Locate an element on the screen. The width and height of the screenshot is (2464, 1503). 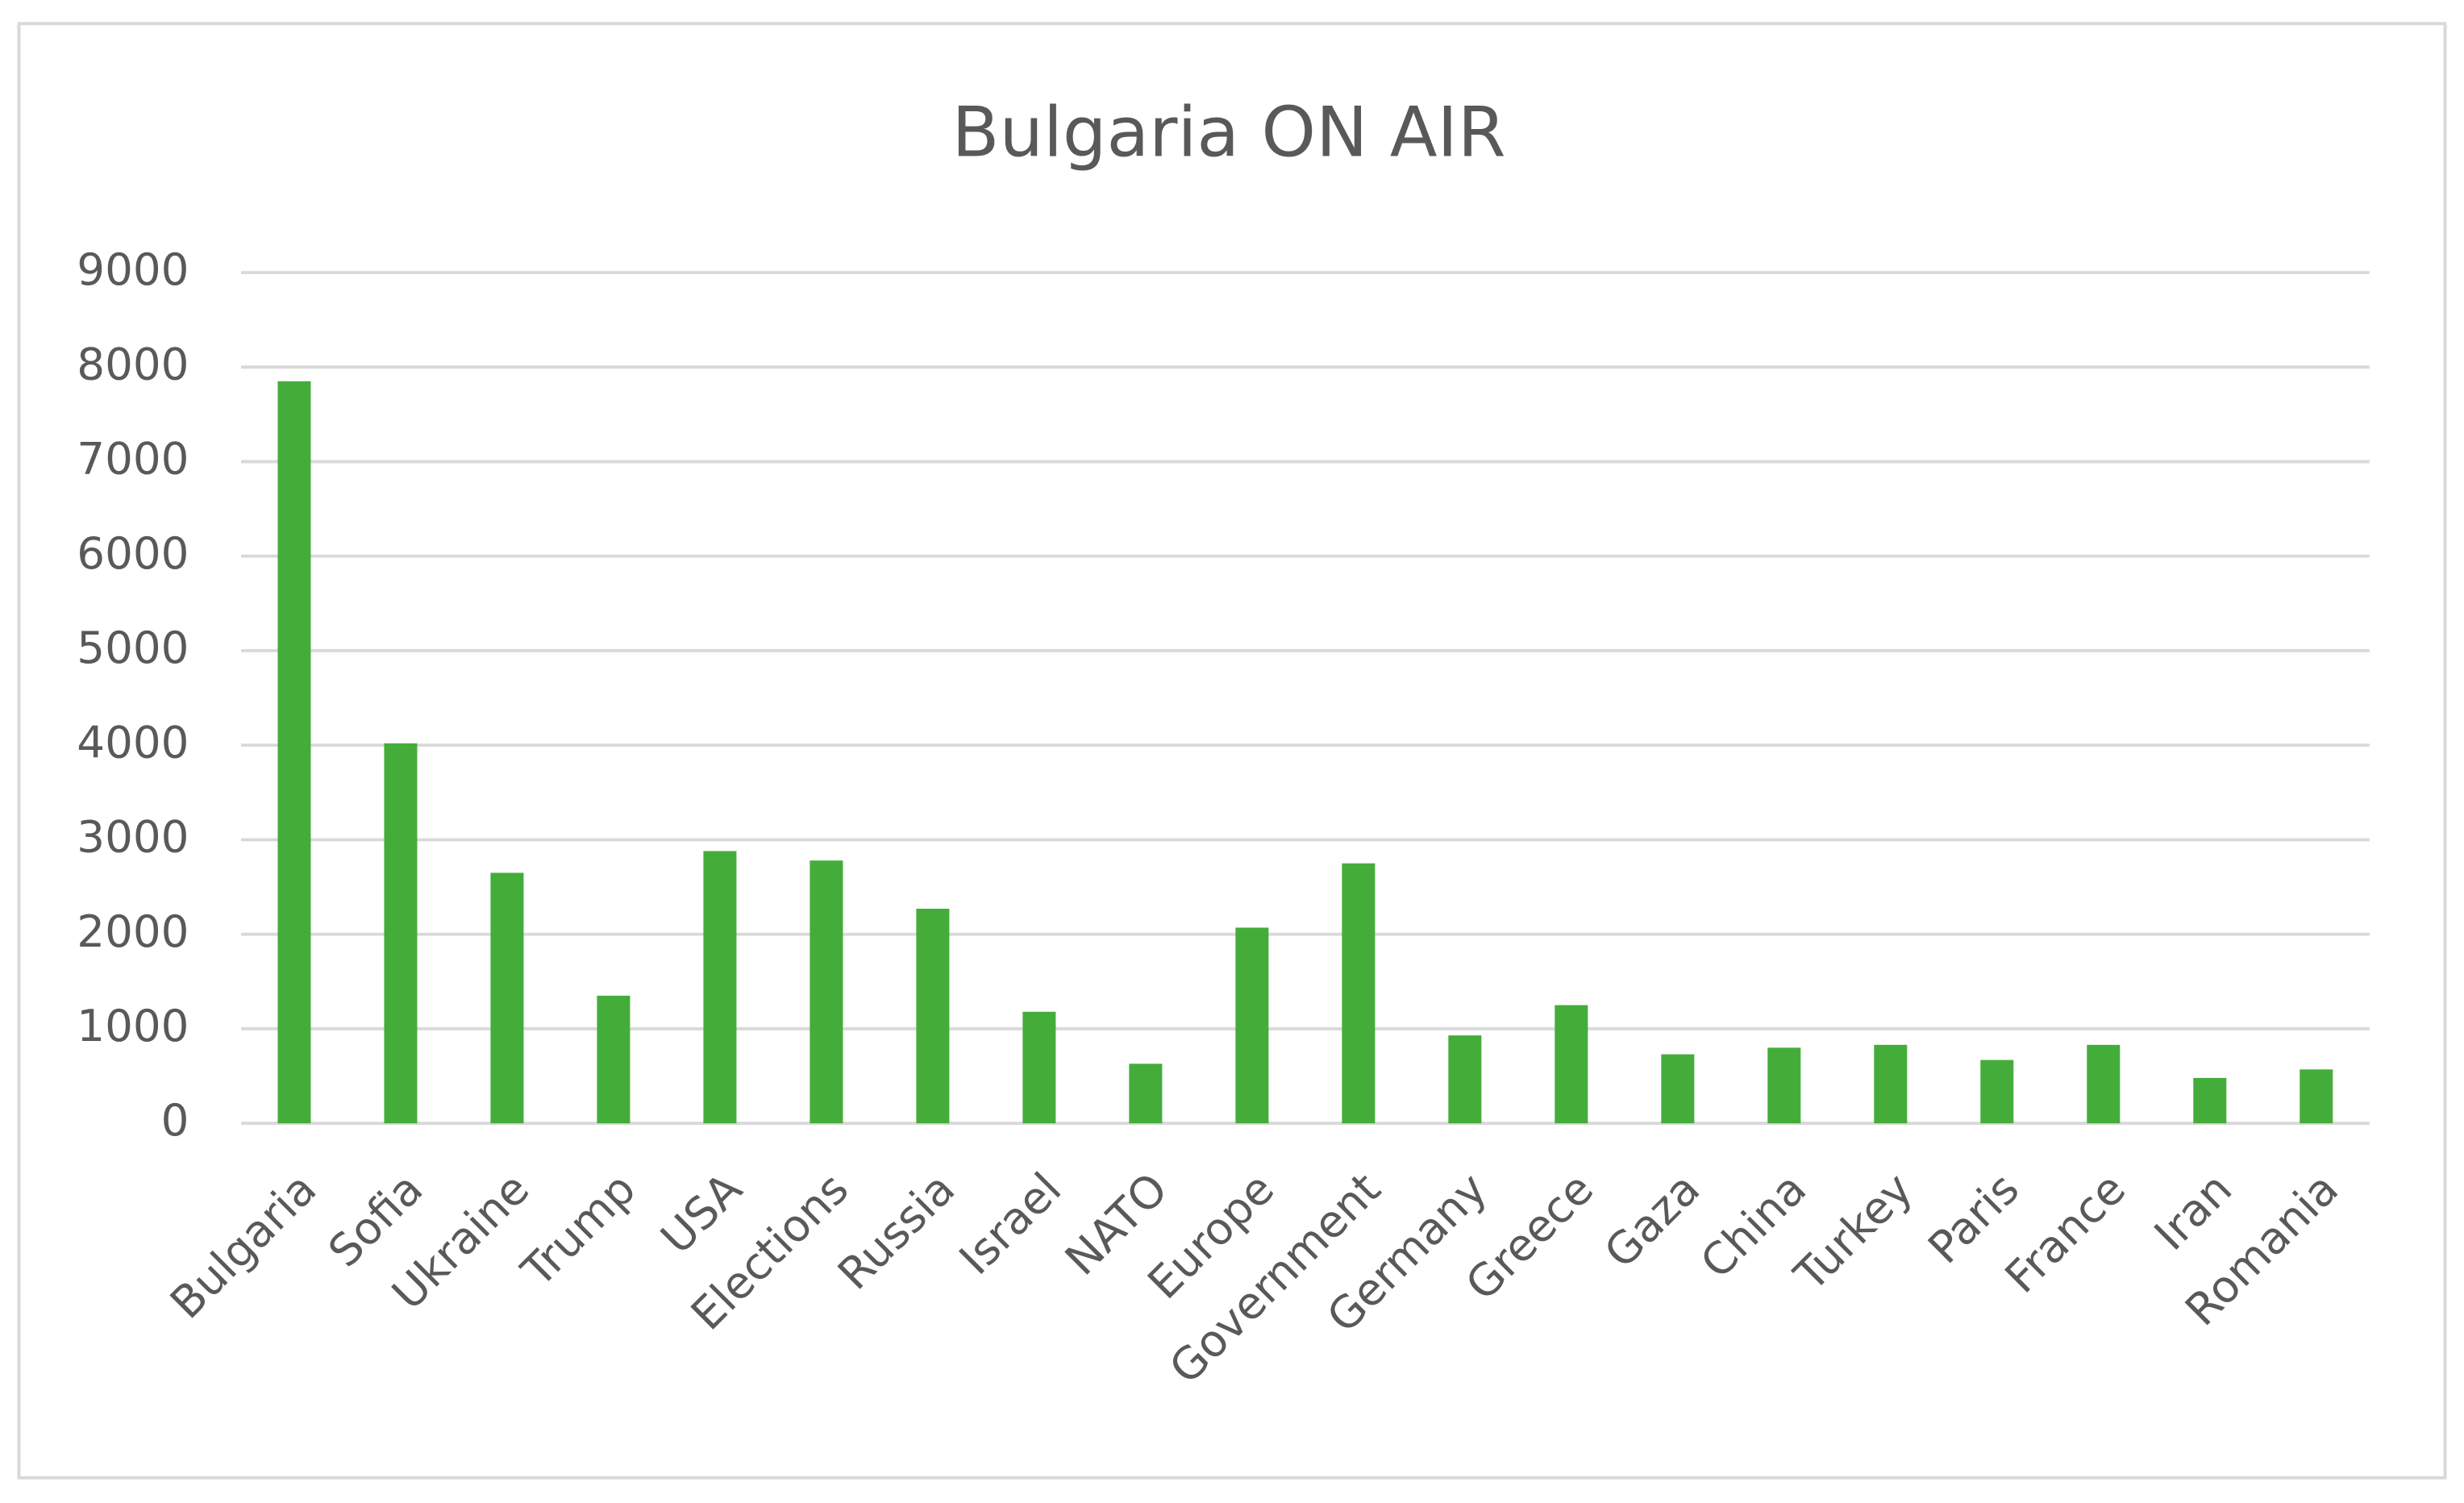
y-tick-label: 9000 is located at coordinates (133, 269).